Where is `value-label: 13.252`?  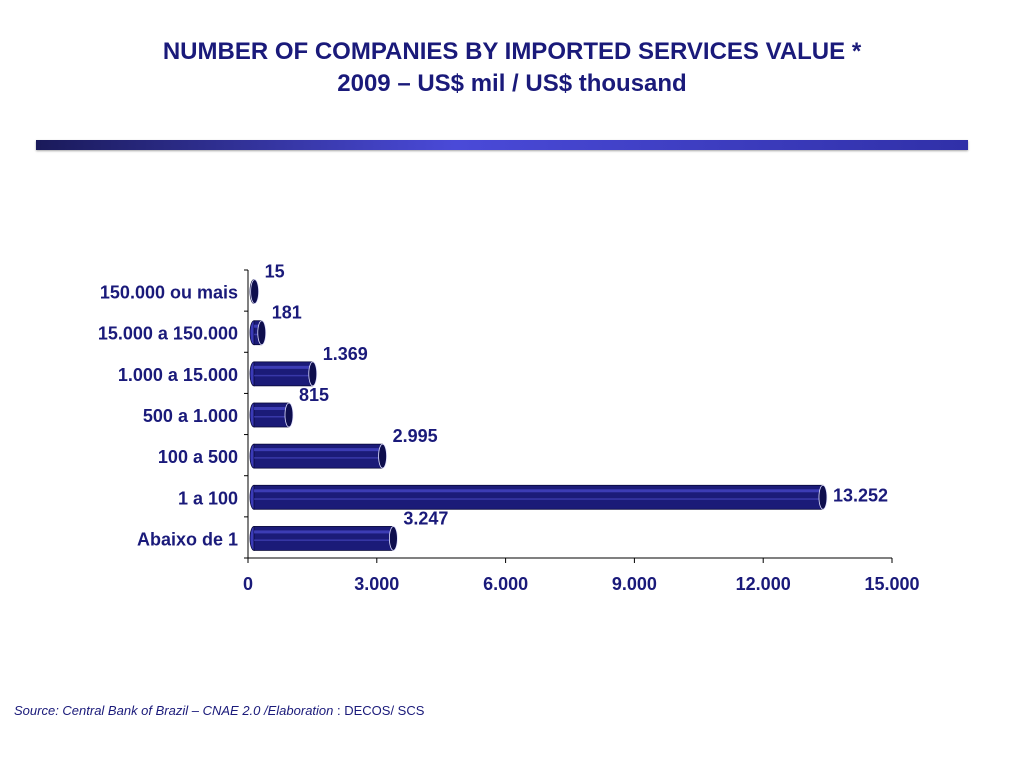
value-label: 13.252 is located at coordinates (860, 495).